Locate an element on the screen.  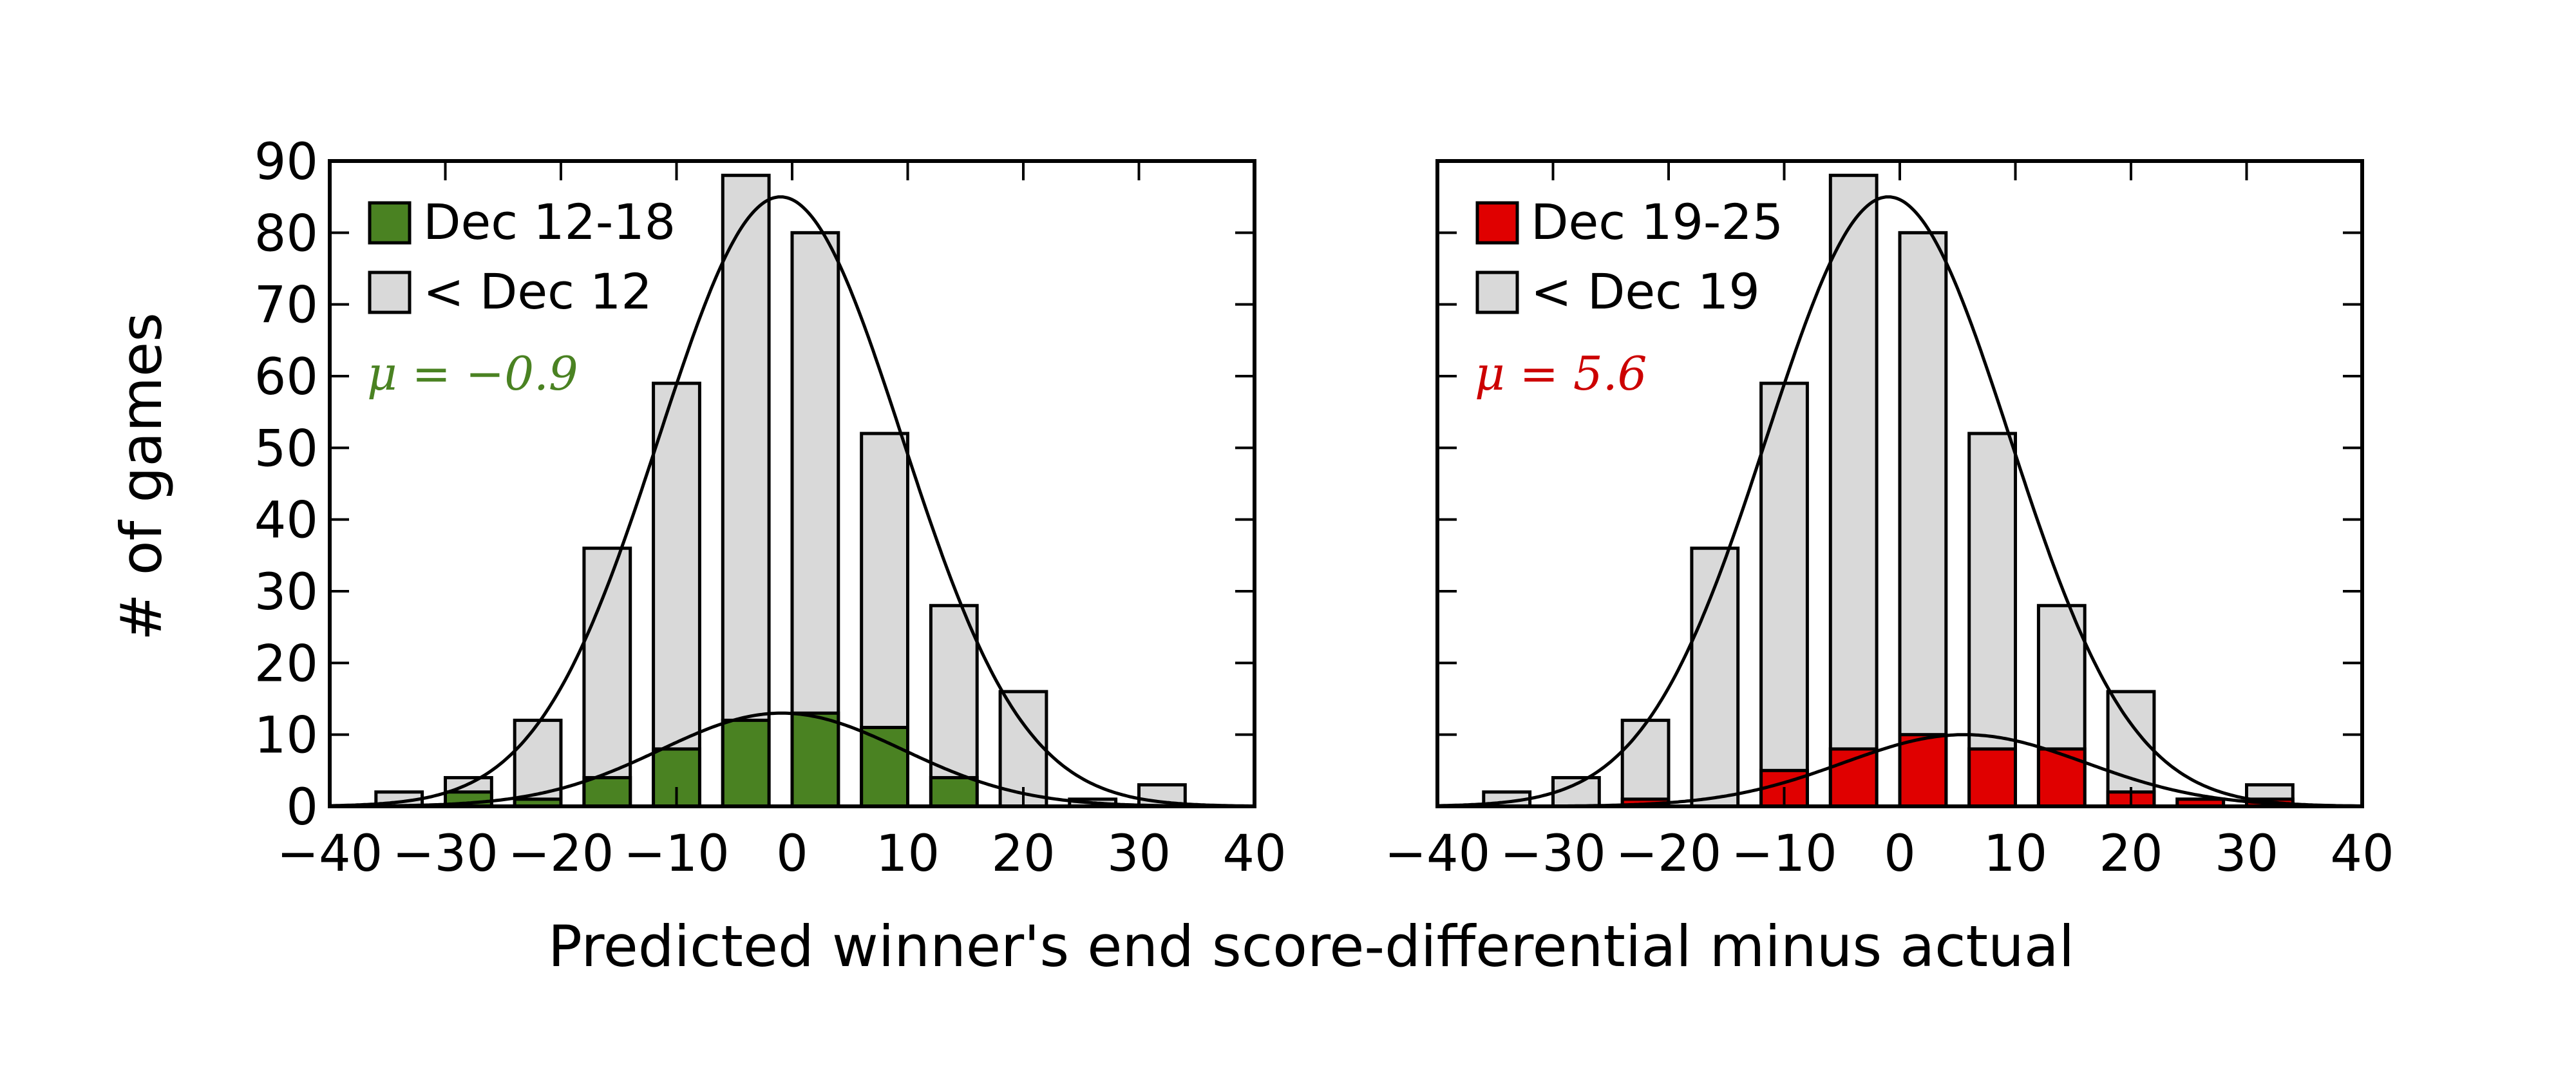
y-tick-label: 80 is located at coordinates (286, 234).